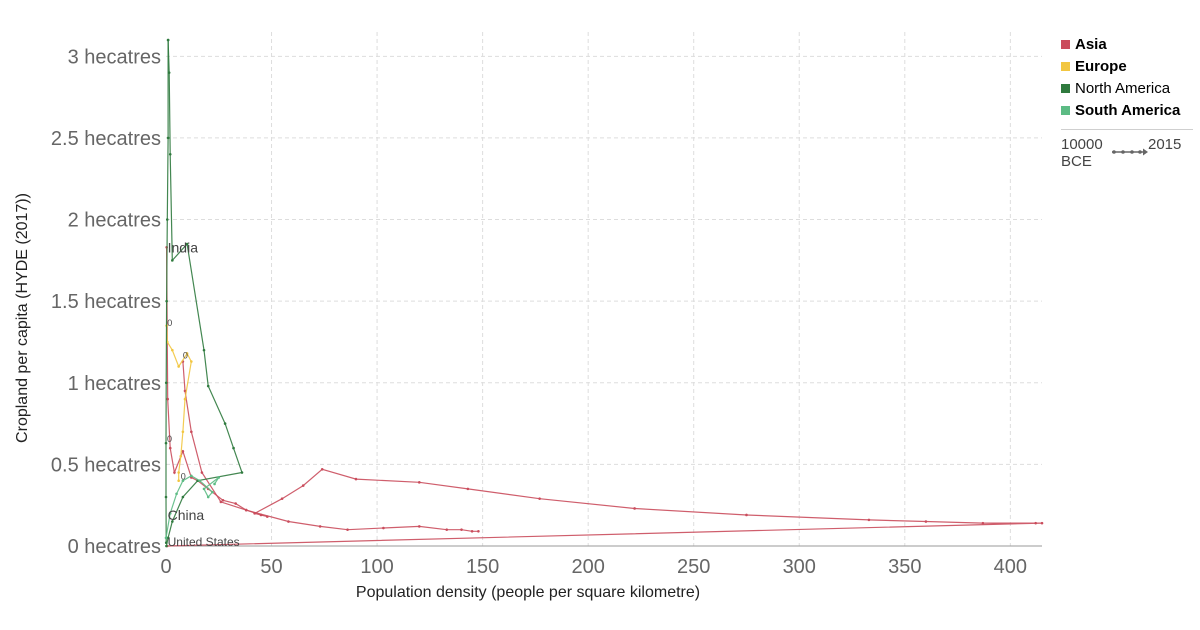  I want to click on legend-item: Asia, so click(1129, 44).